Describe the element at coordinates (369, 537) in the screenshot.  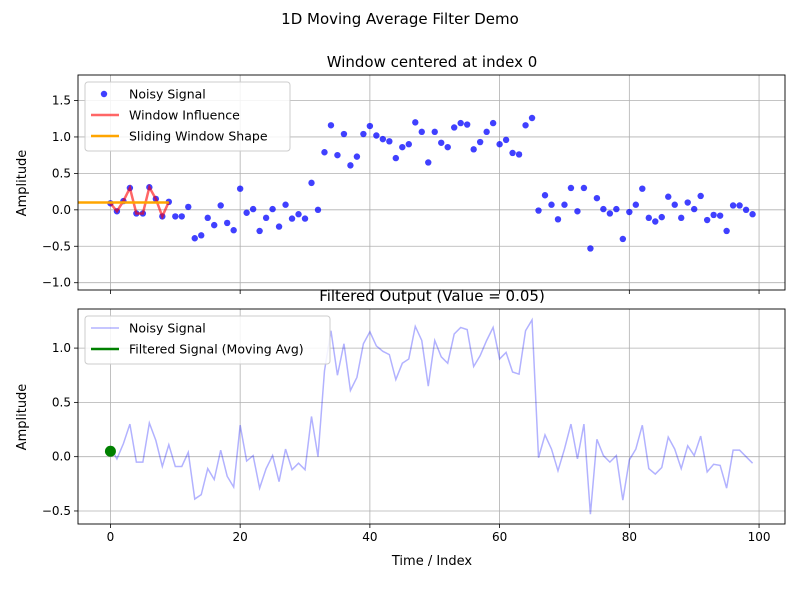
I see `x-tick-label: 40` at that location.